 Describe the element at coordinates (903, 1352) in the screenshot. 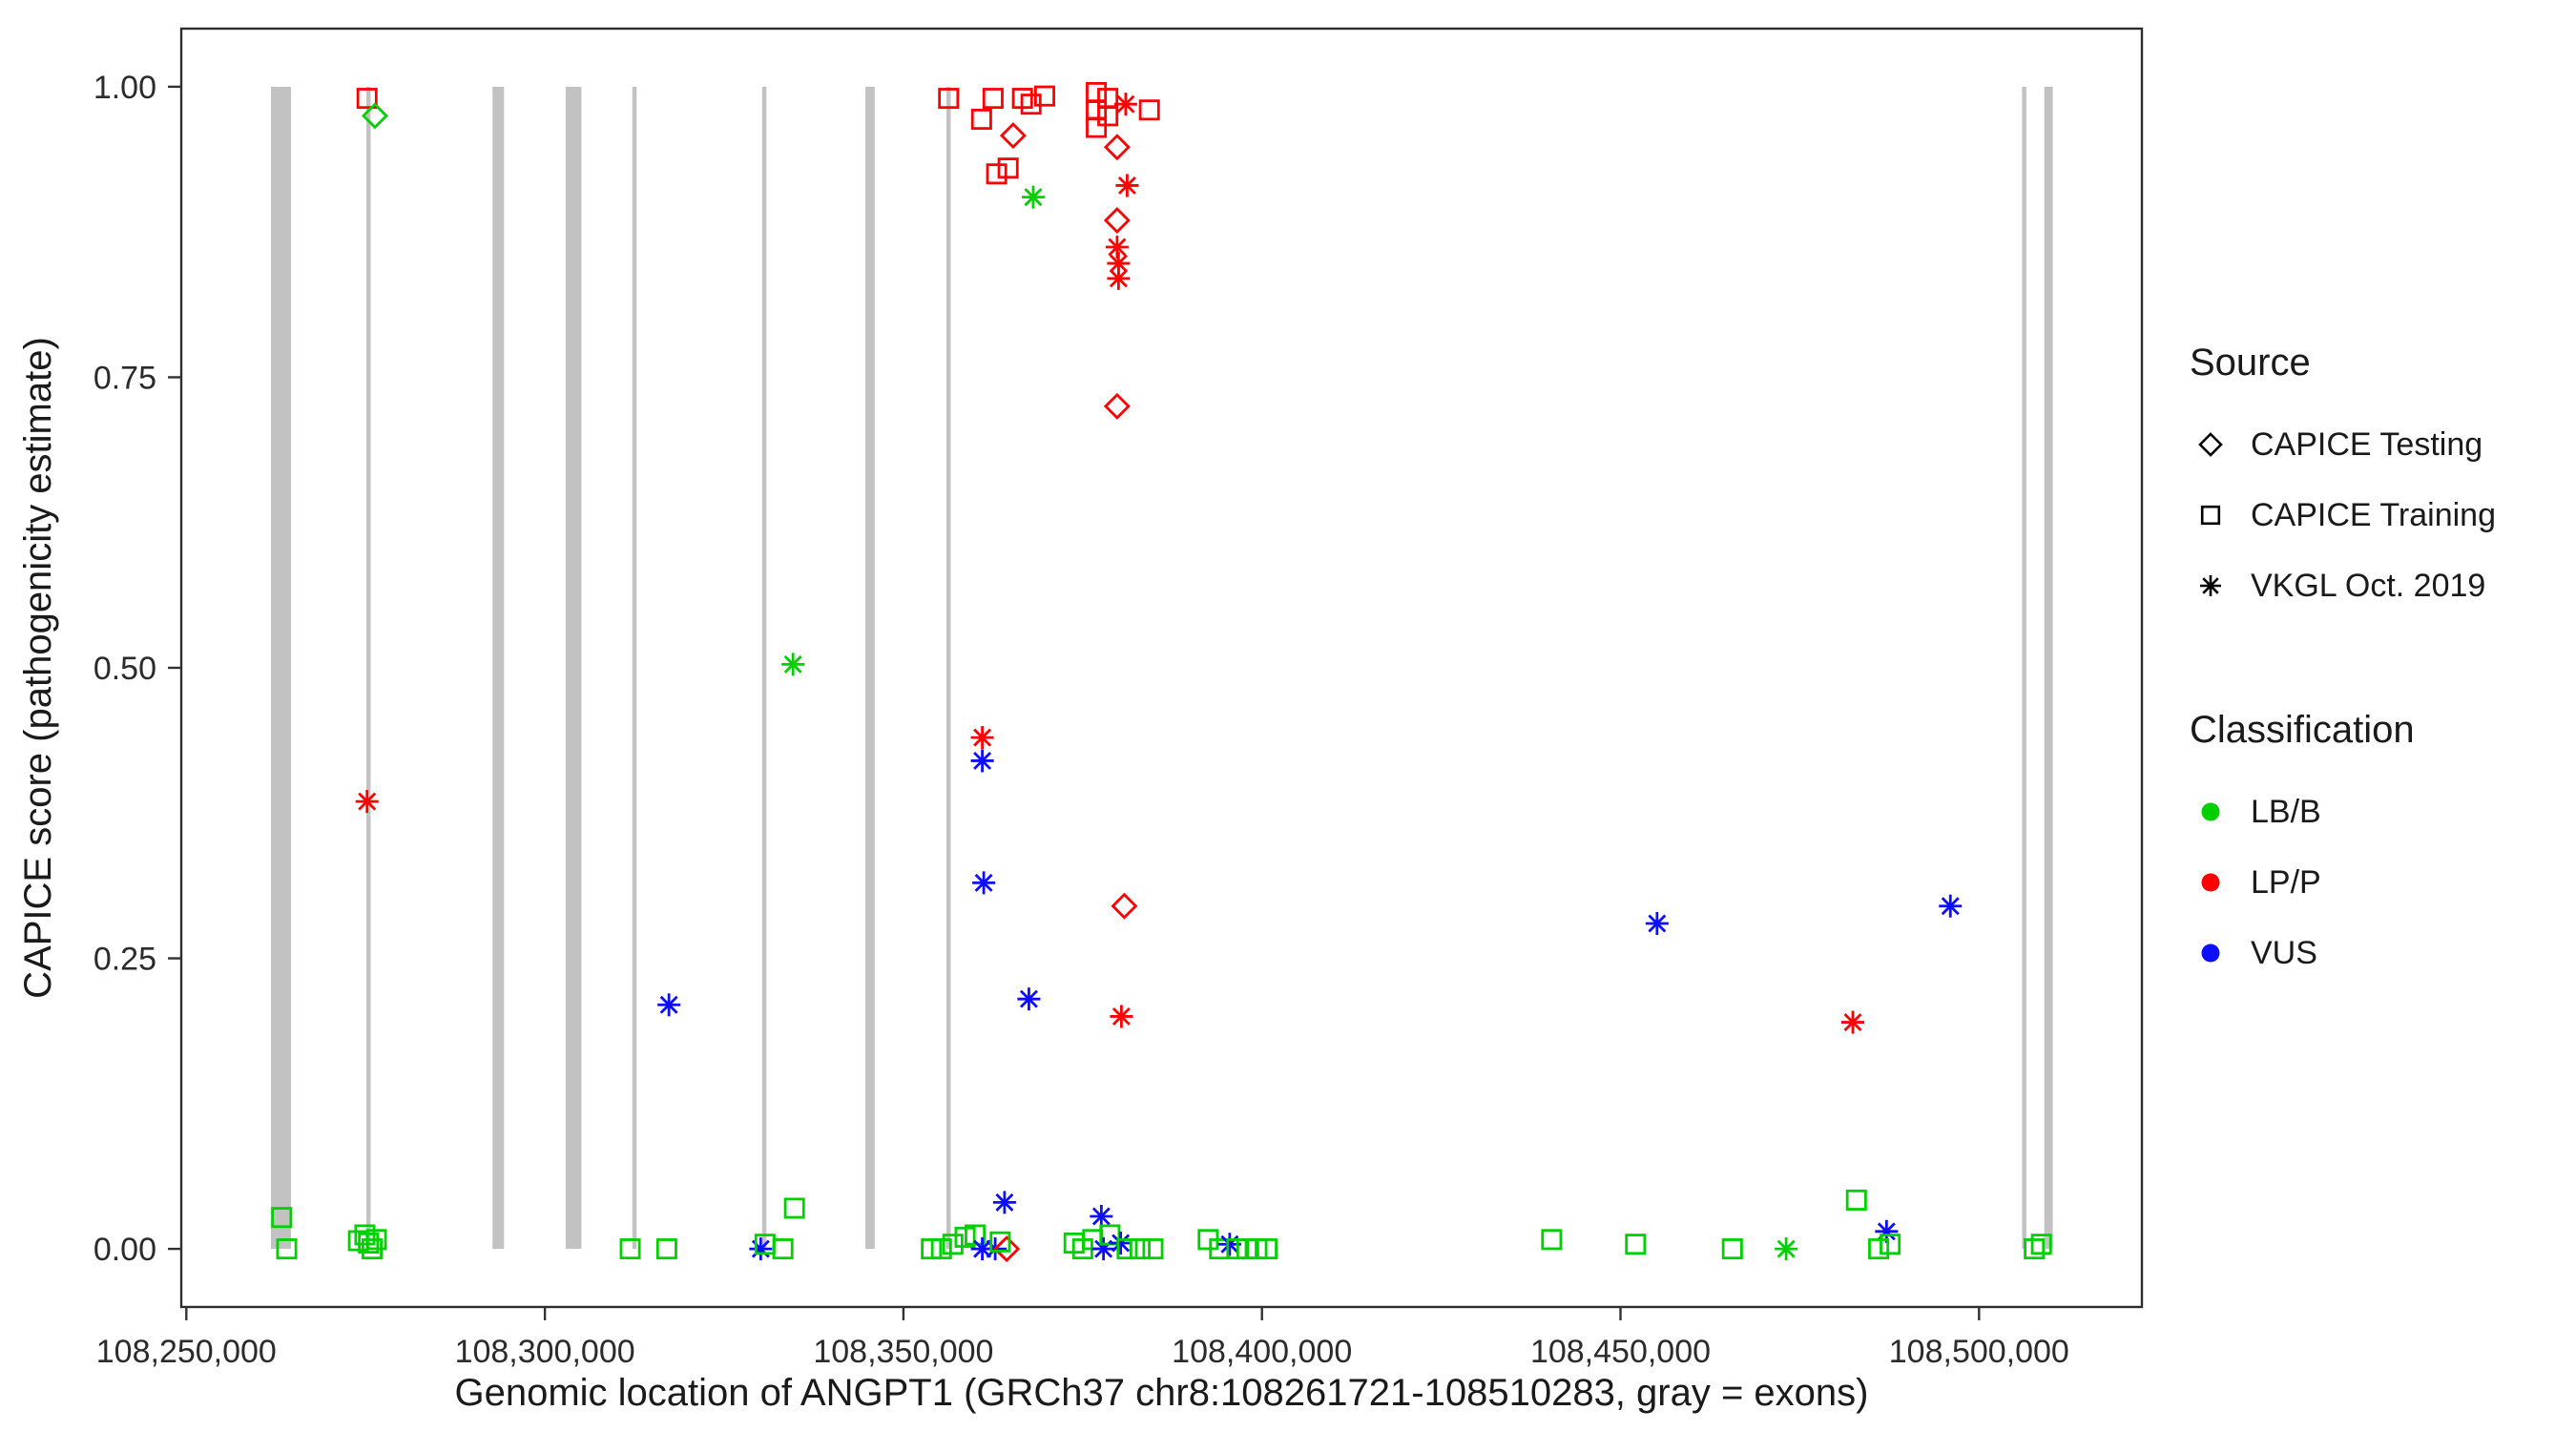

I see `x-tick-label: 108,350,000` at that location.